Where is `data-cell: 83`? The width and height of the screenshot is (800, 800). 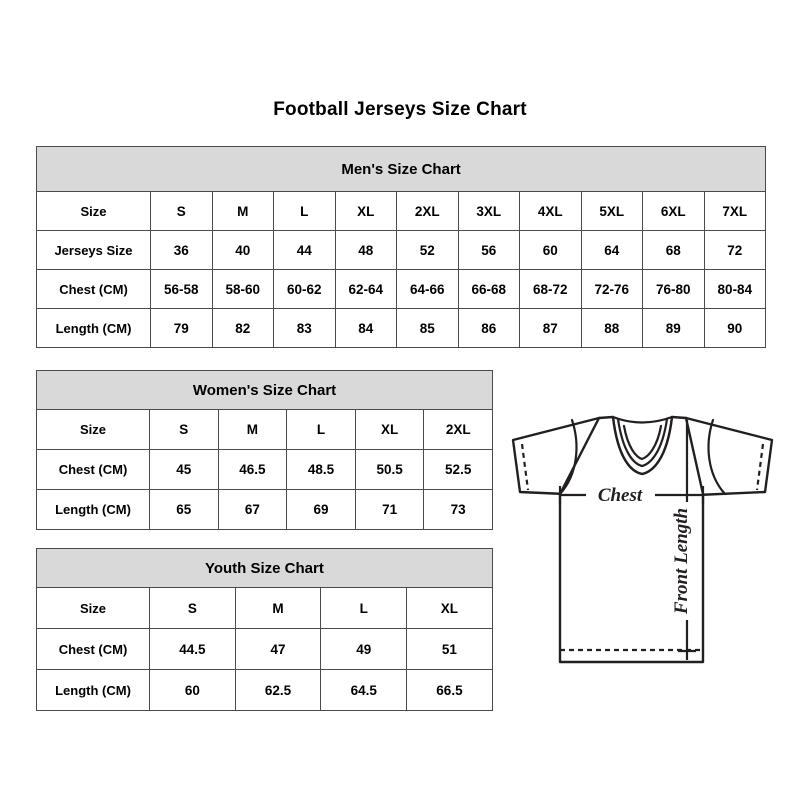 data-cell: 83 is located at coordinates (304, 328).